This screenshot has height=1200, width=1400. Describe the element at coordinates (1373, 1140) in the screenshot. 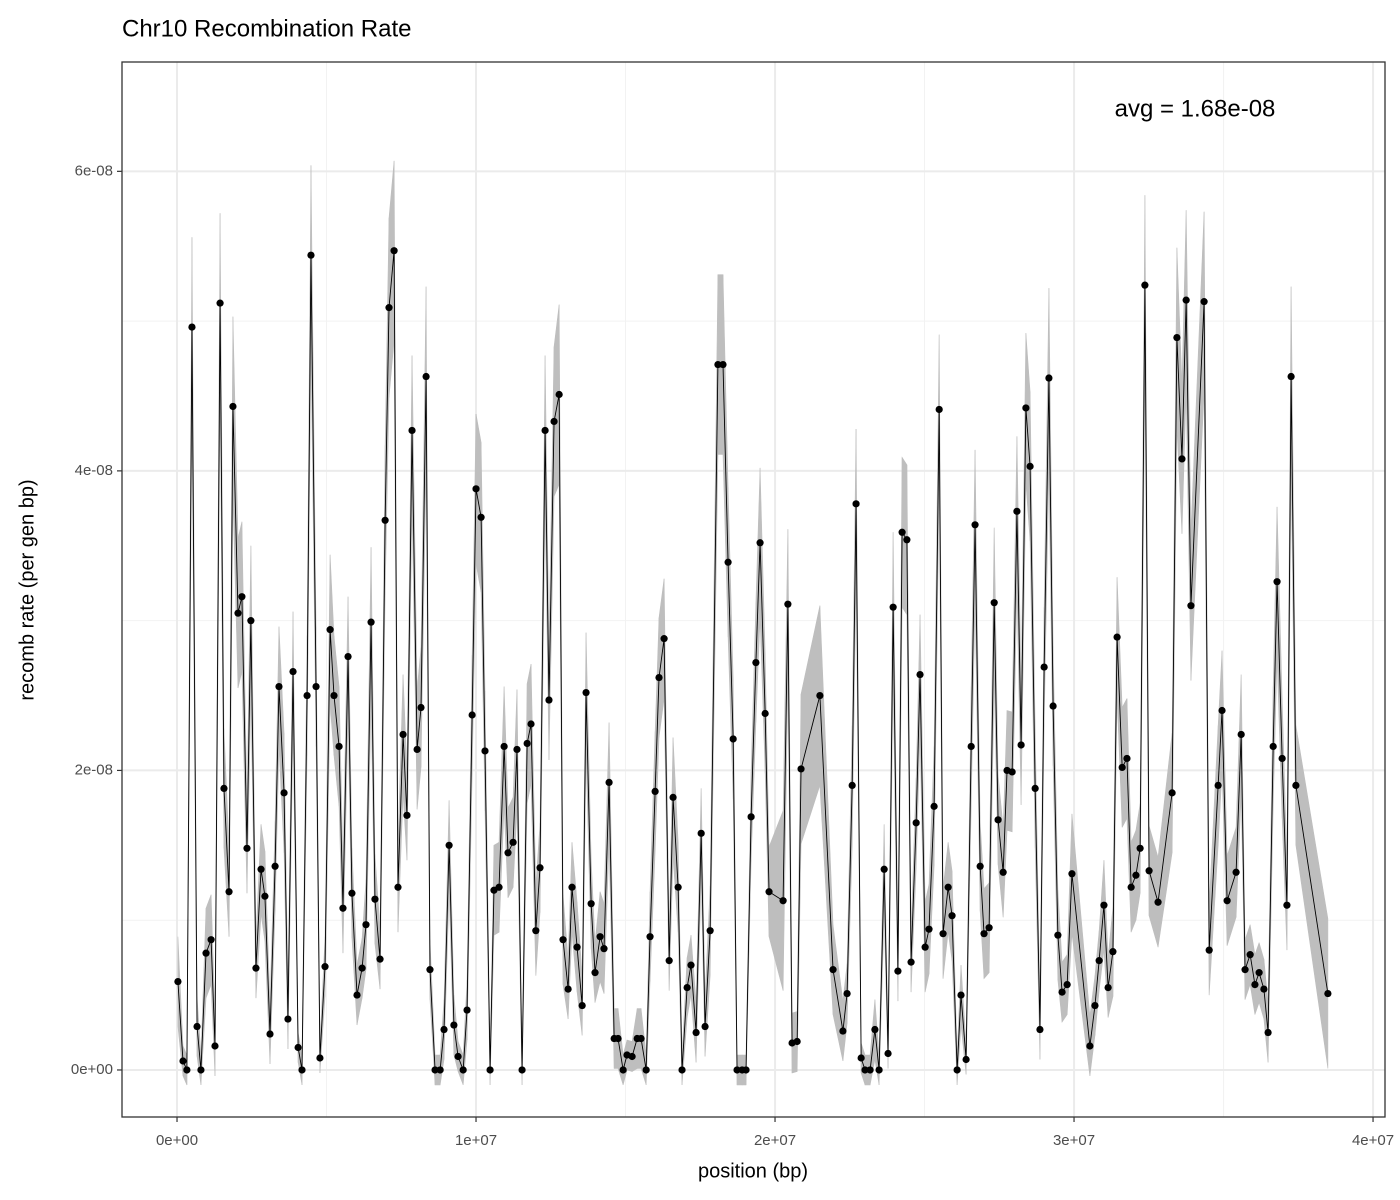

I see `x-tick-label: 4e+07` at that location.